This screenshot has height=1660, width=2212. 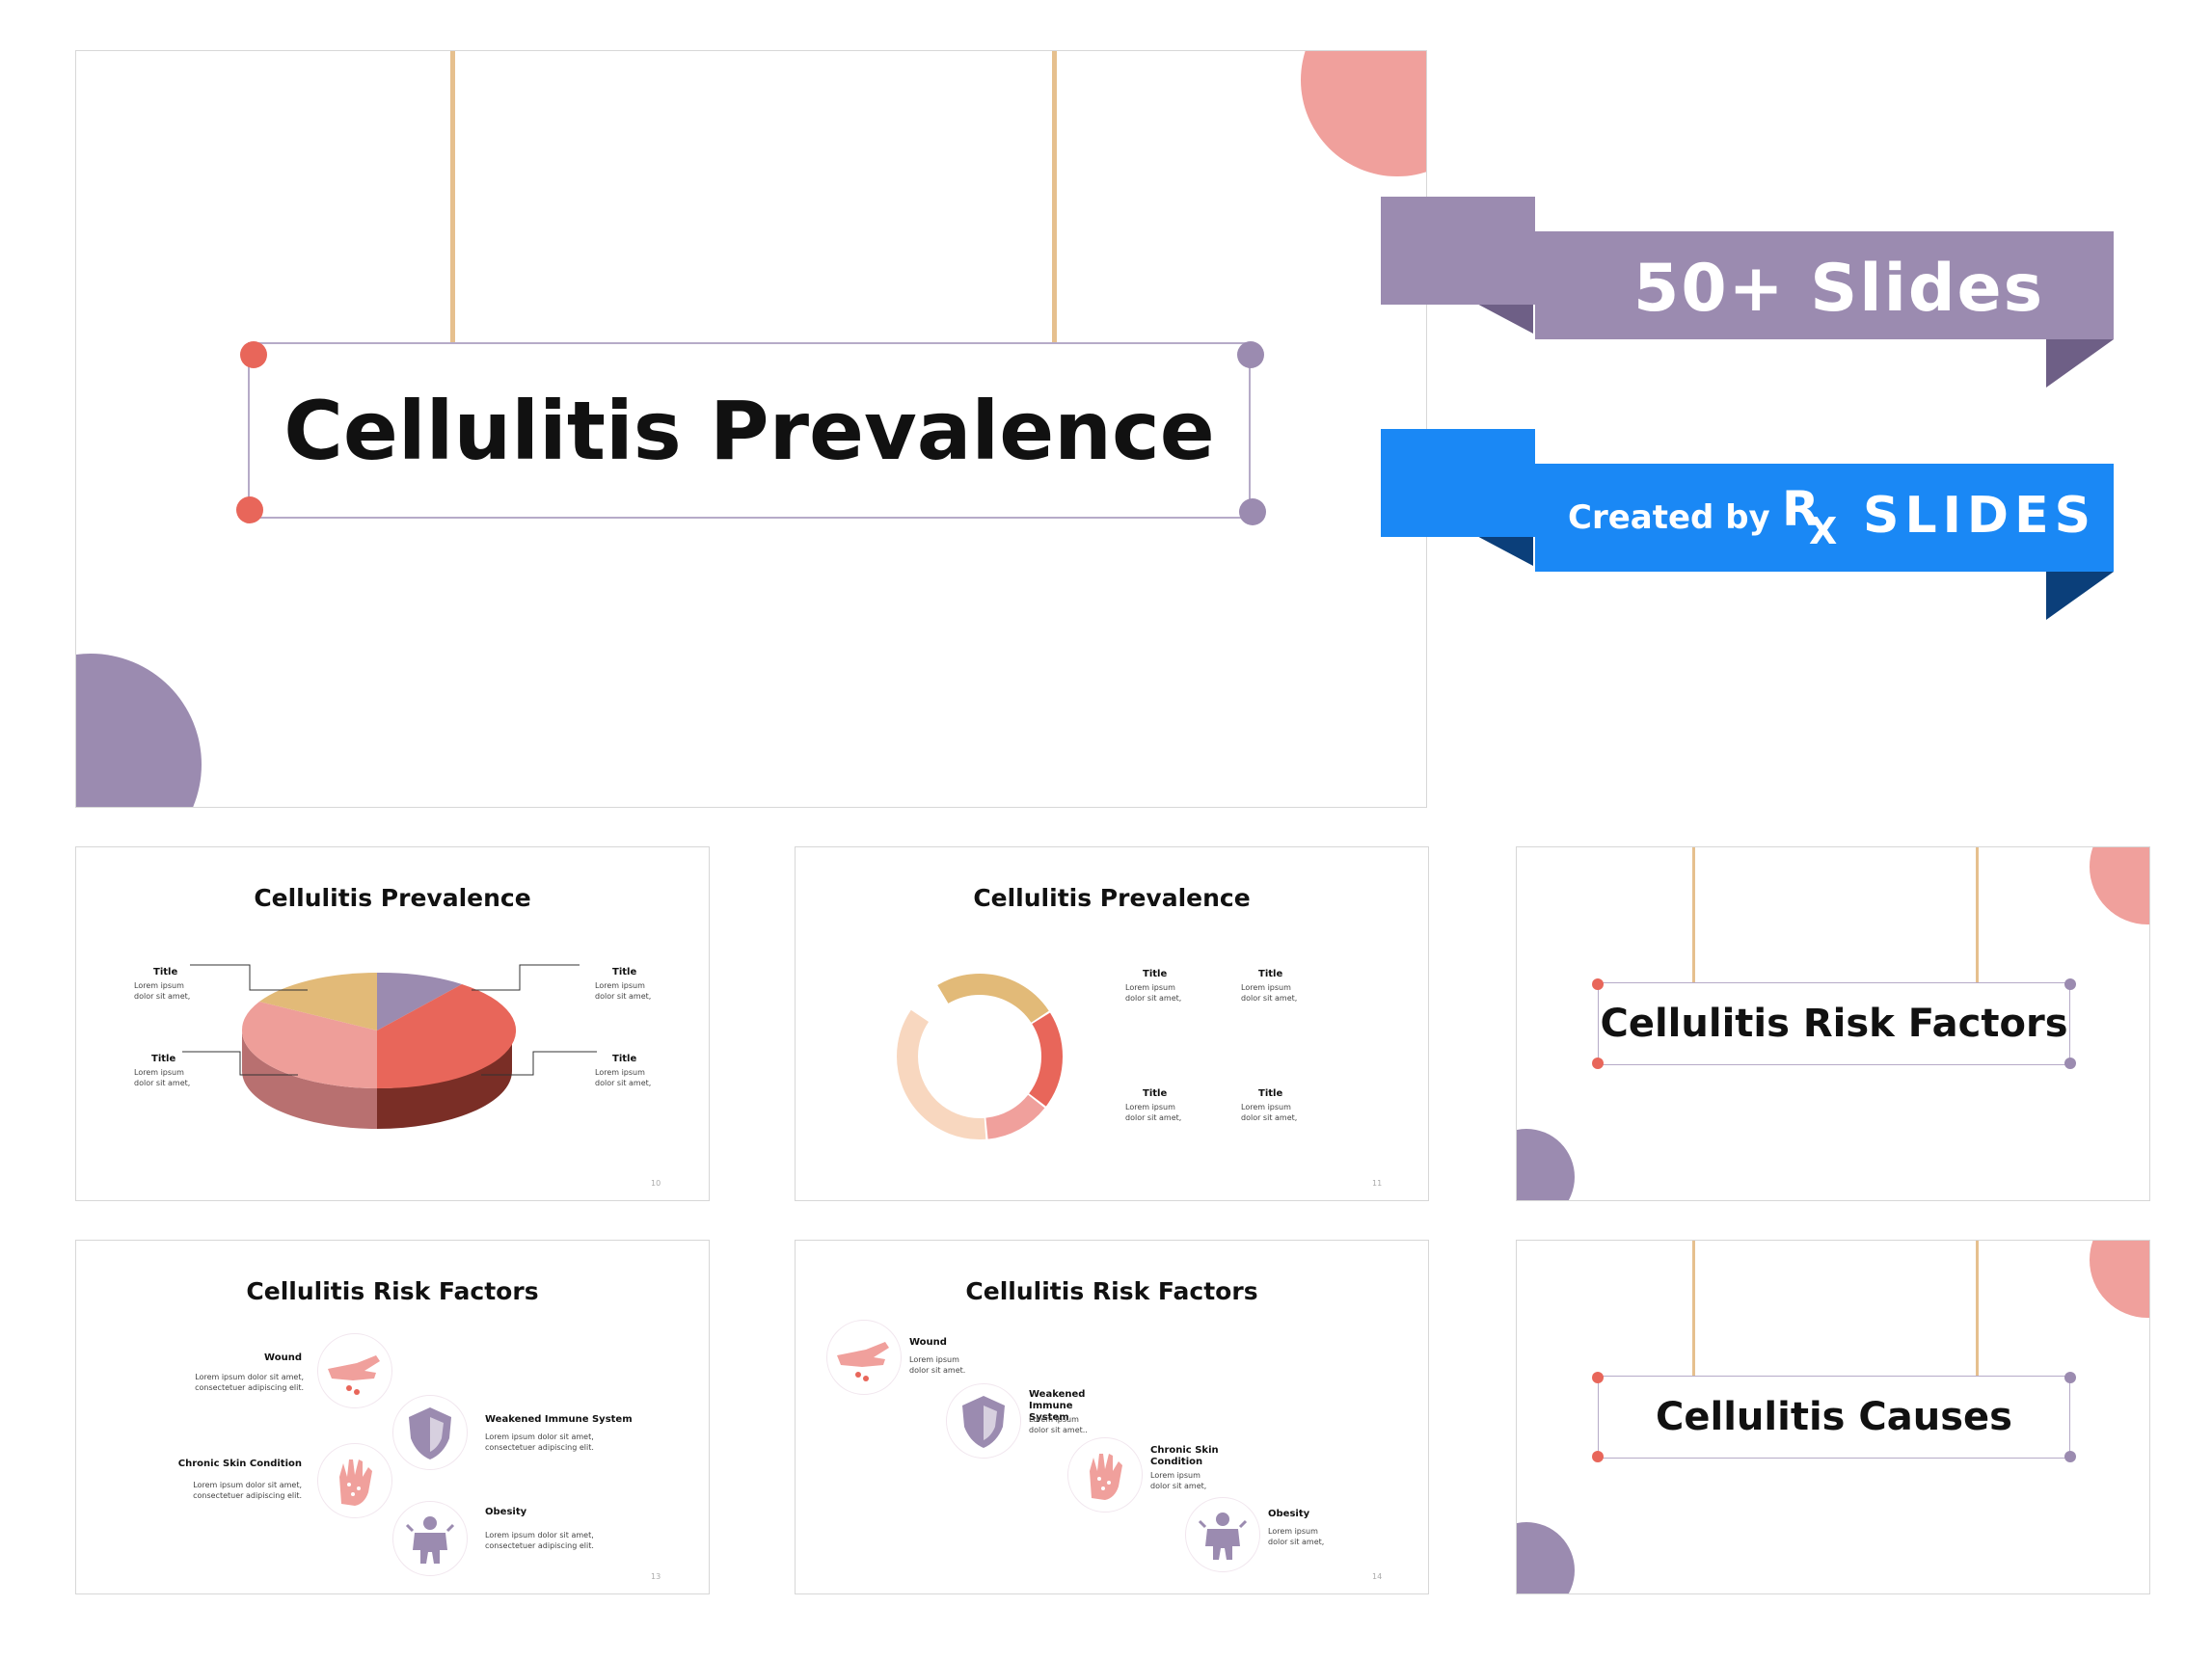 I want to click on pie-3d-chart, so click(x=379, y=1050).